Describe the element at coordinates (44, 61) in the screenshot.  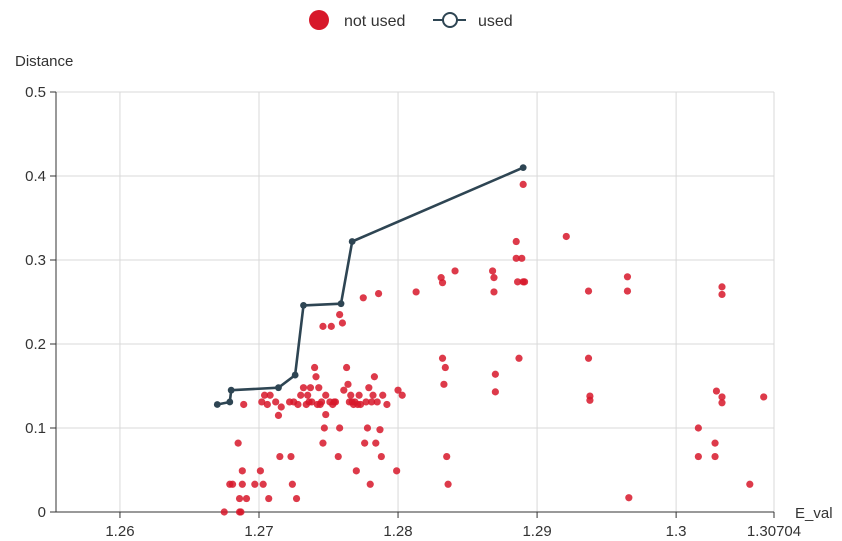
I see `y-axis-title: Distance` at that location.